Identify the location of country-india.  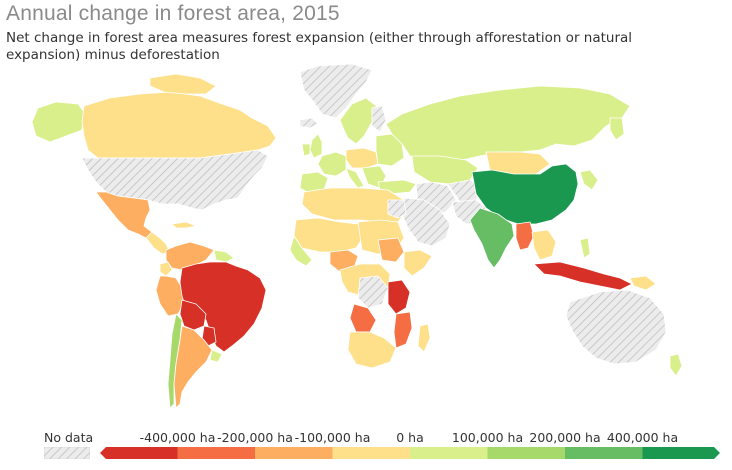
(492, 238).